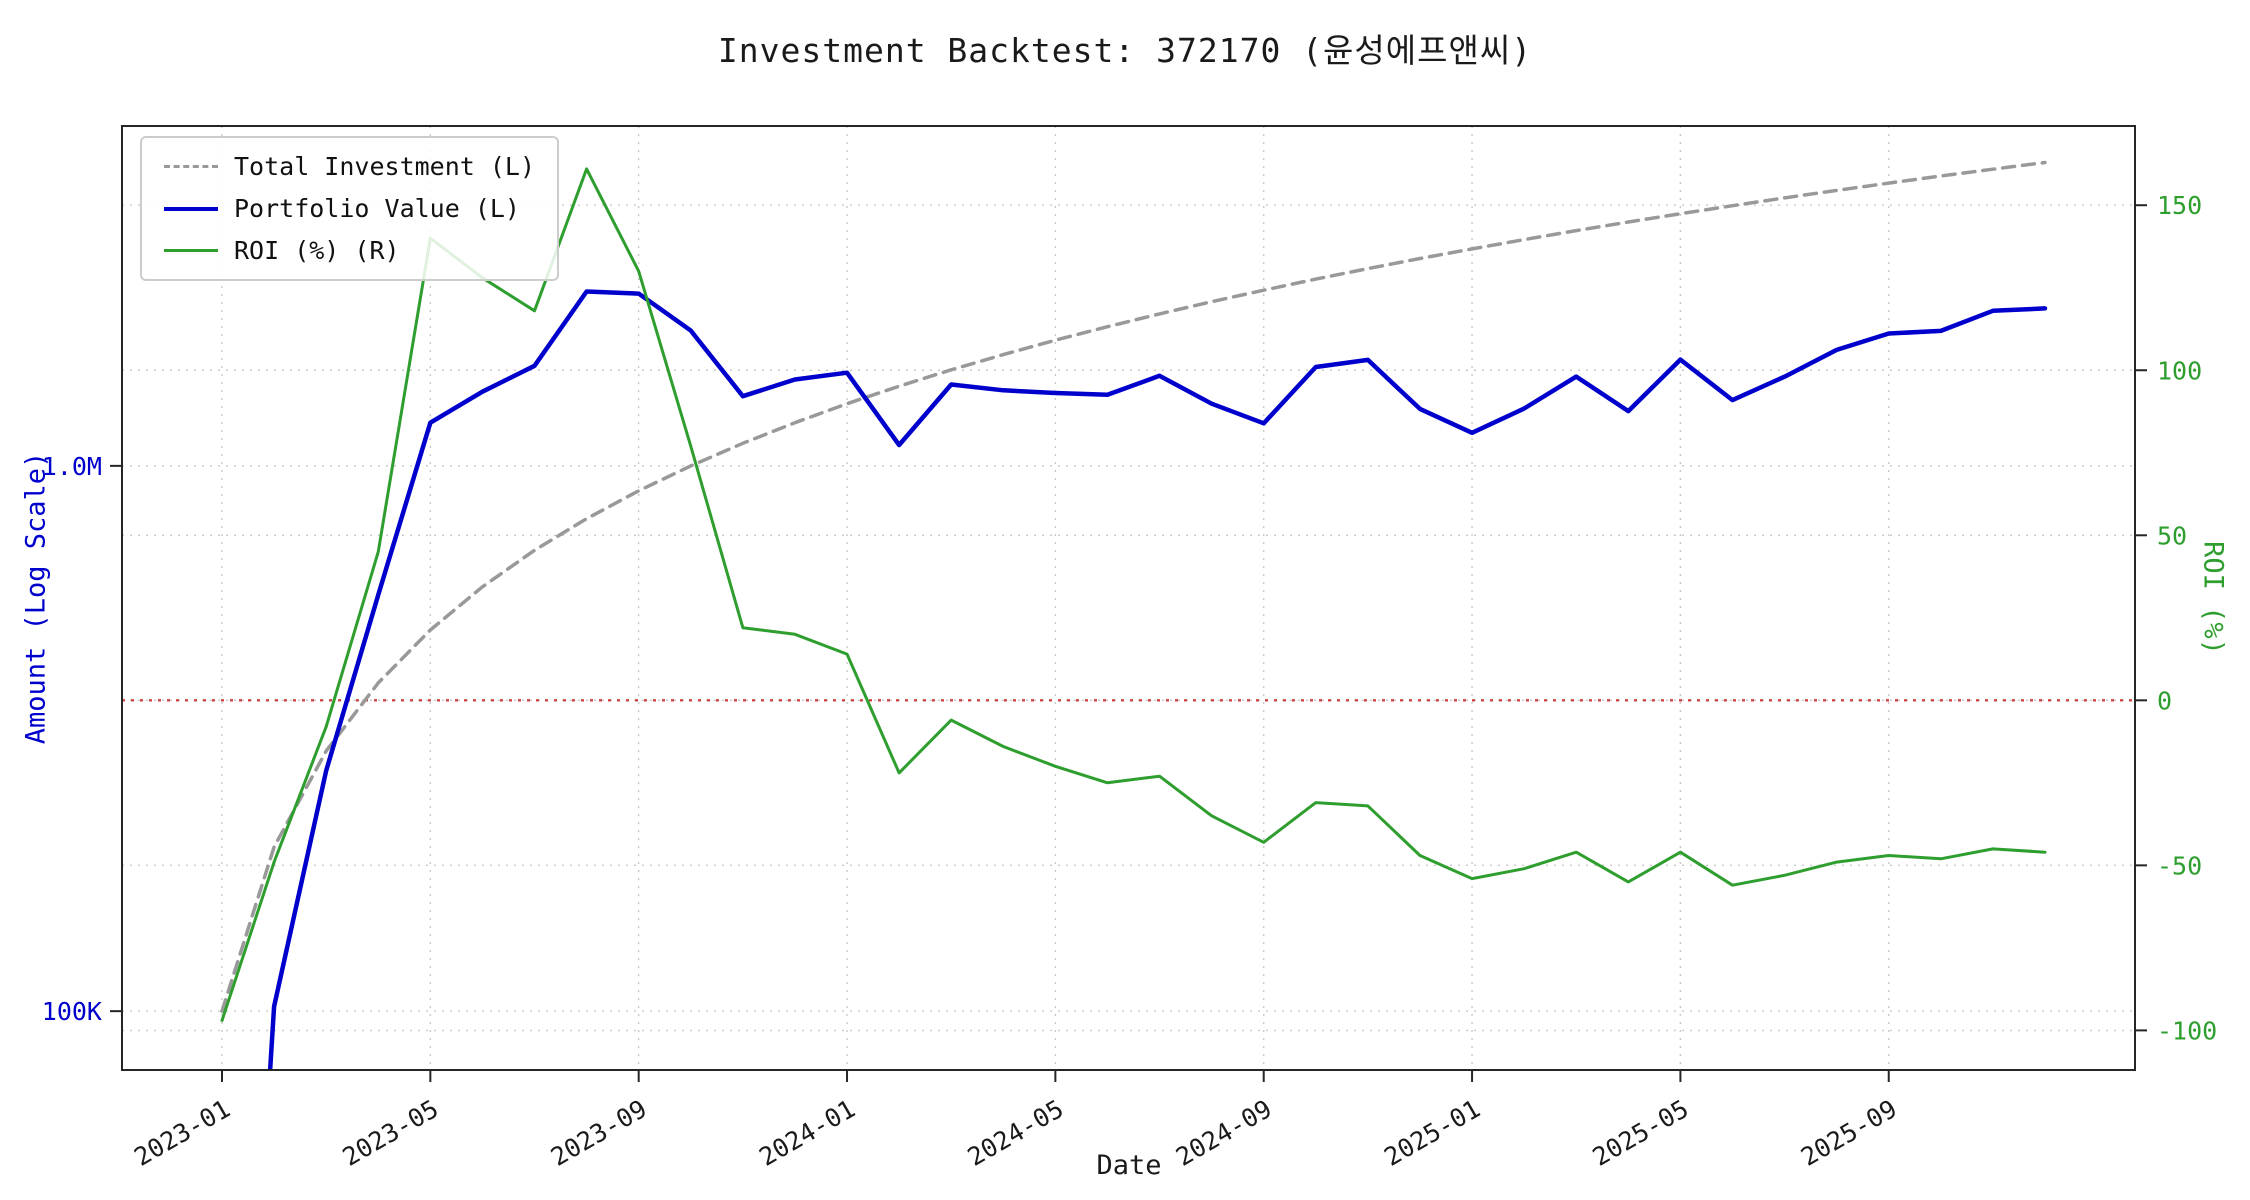 This screenshot has width=2250, height=1200. Describe the element at coordinates (191, 166) in the screenshot. I see `dashed-line-sample-icon` at that location.